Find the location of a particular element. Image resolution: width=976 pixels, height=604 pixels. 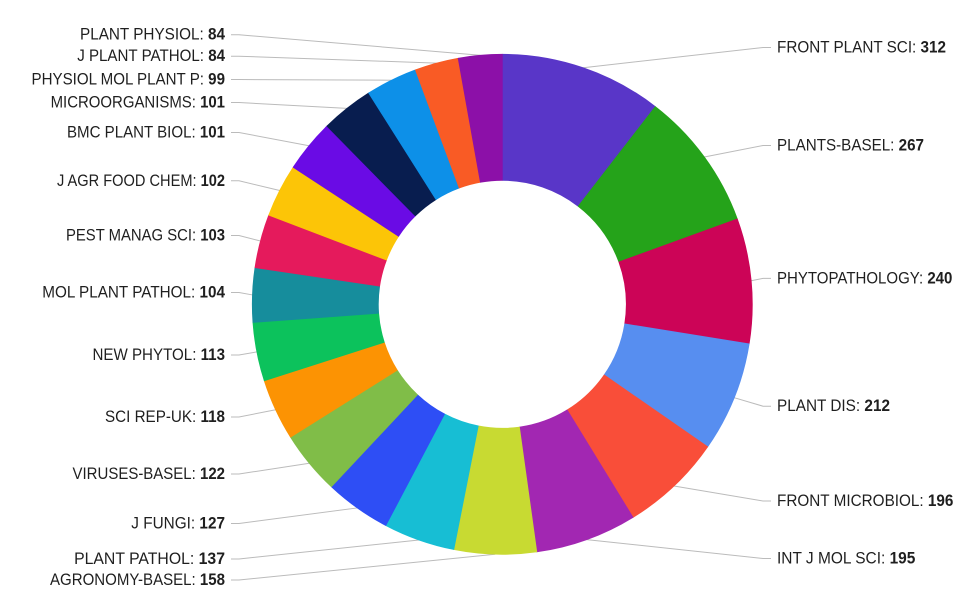

svg-text: PLANT PATHOL: 137 is located at coordinates (149, 559).